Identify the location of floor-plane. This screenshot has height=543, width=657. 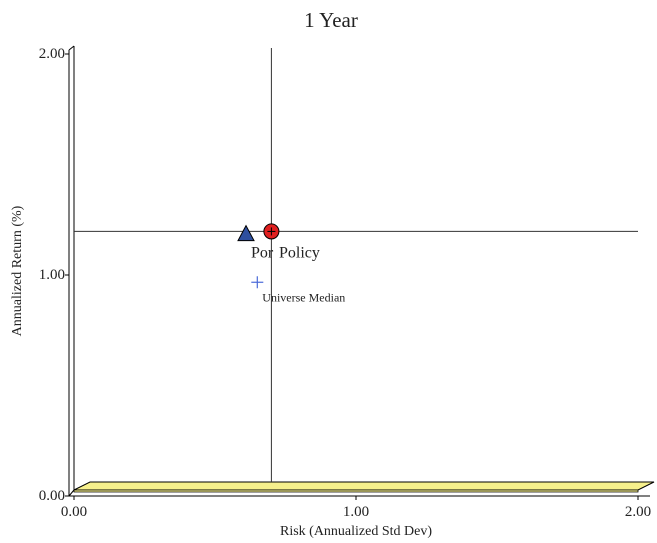
(364, 486).